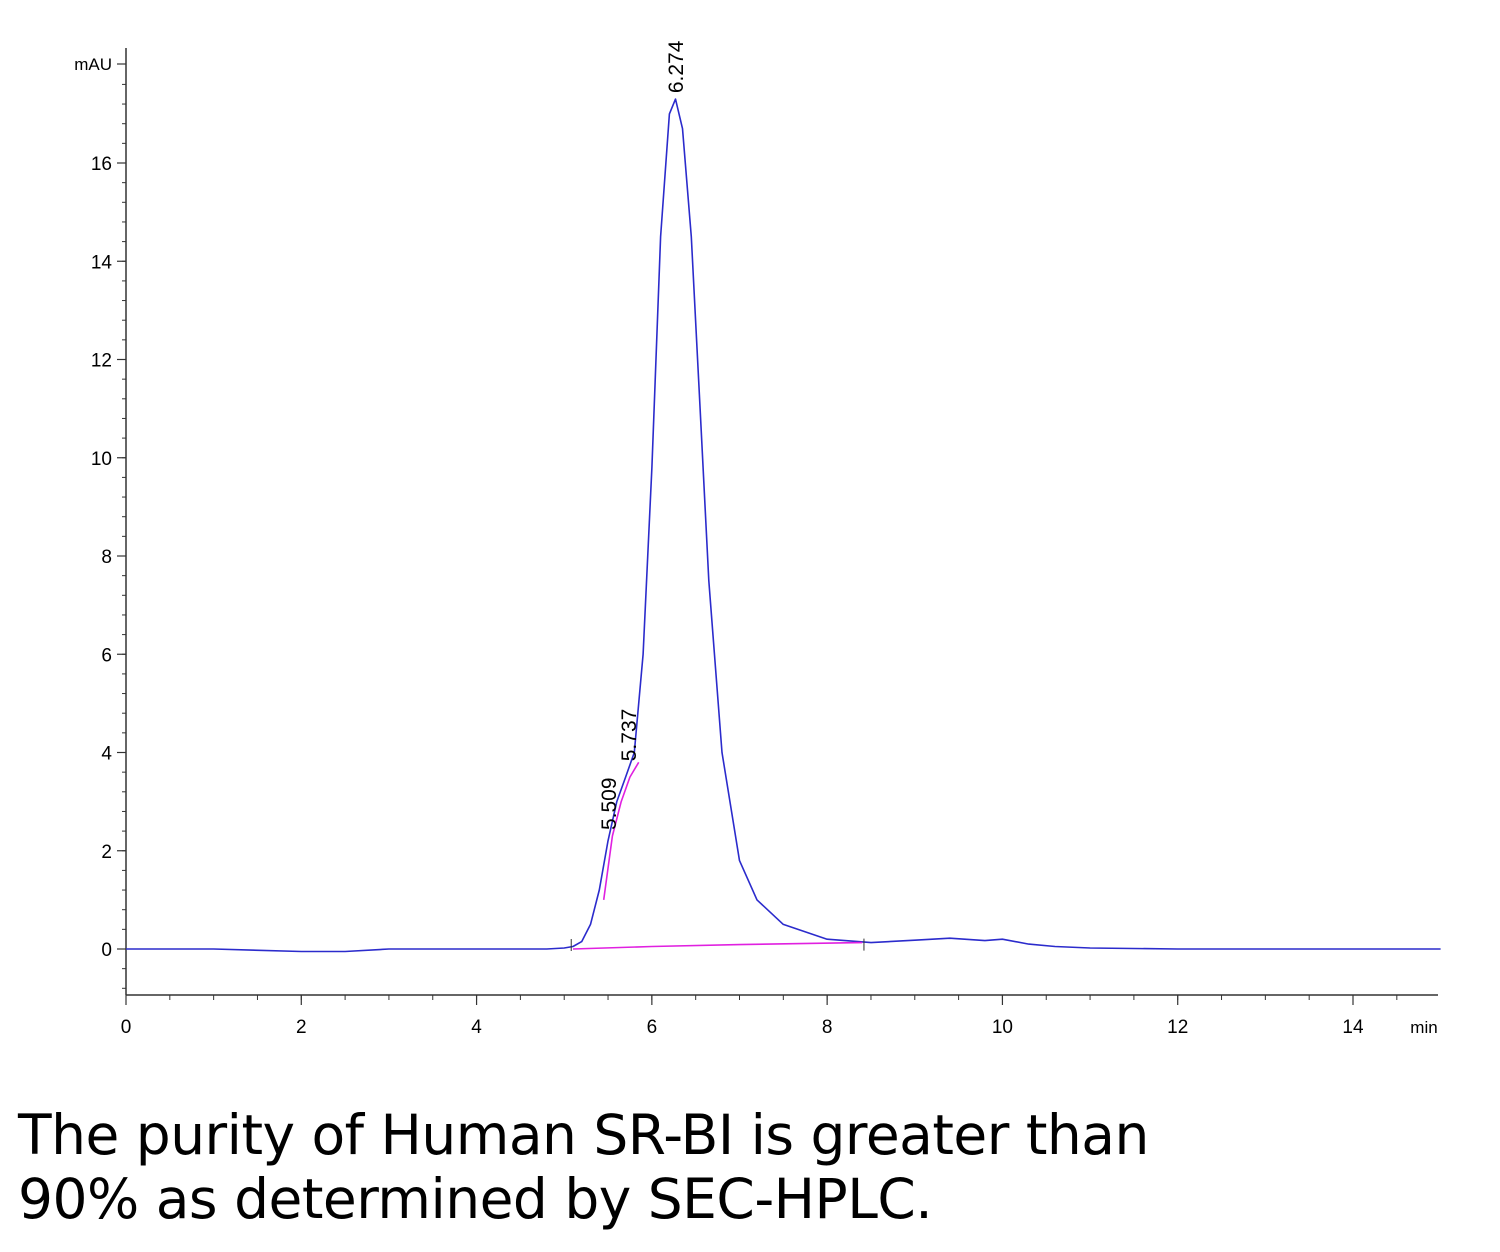 The width and height of the screenshot is (1500, 1252). What do you see at coordinates (1002, 1027) in the screenshot?
I see `x-tick-label: 10` at bounding box center [1002, 1027].